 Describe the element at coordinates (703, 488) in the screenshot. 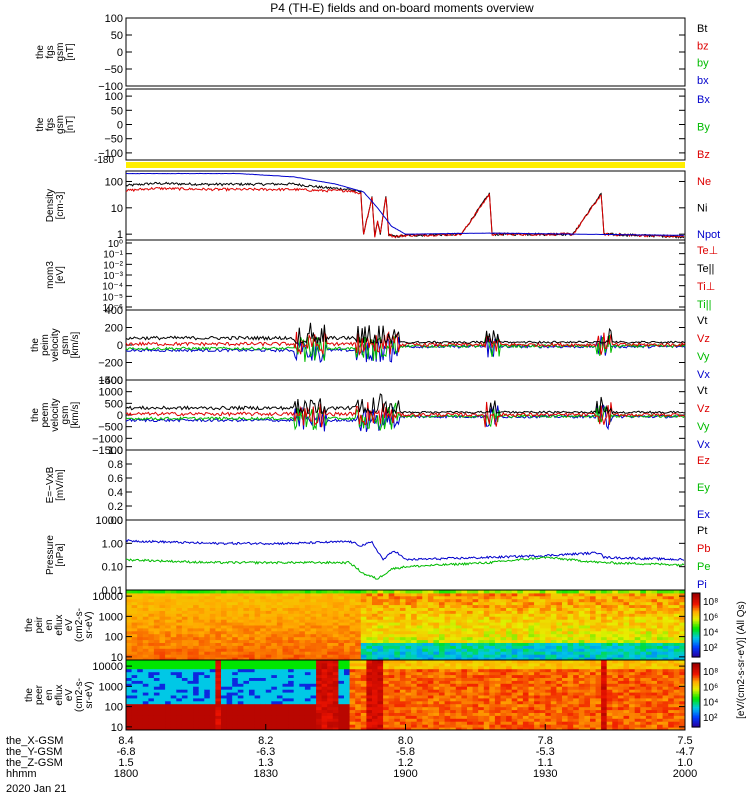

I see `legend-entry: Ey` at that location.